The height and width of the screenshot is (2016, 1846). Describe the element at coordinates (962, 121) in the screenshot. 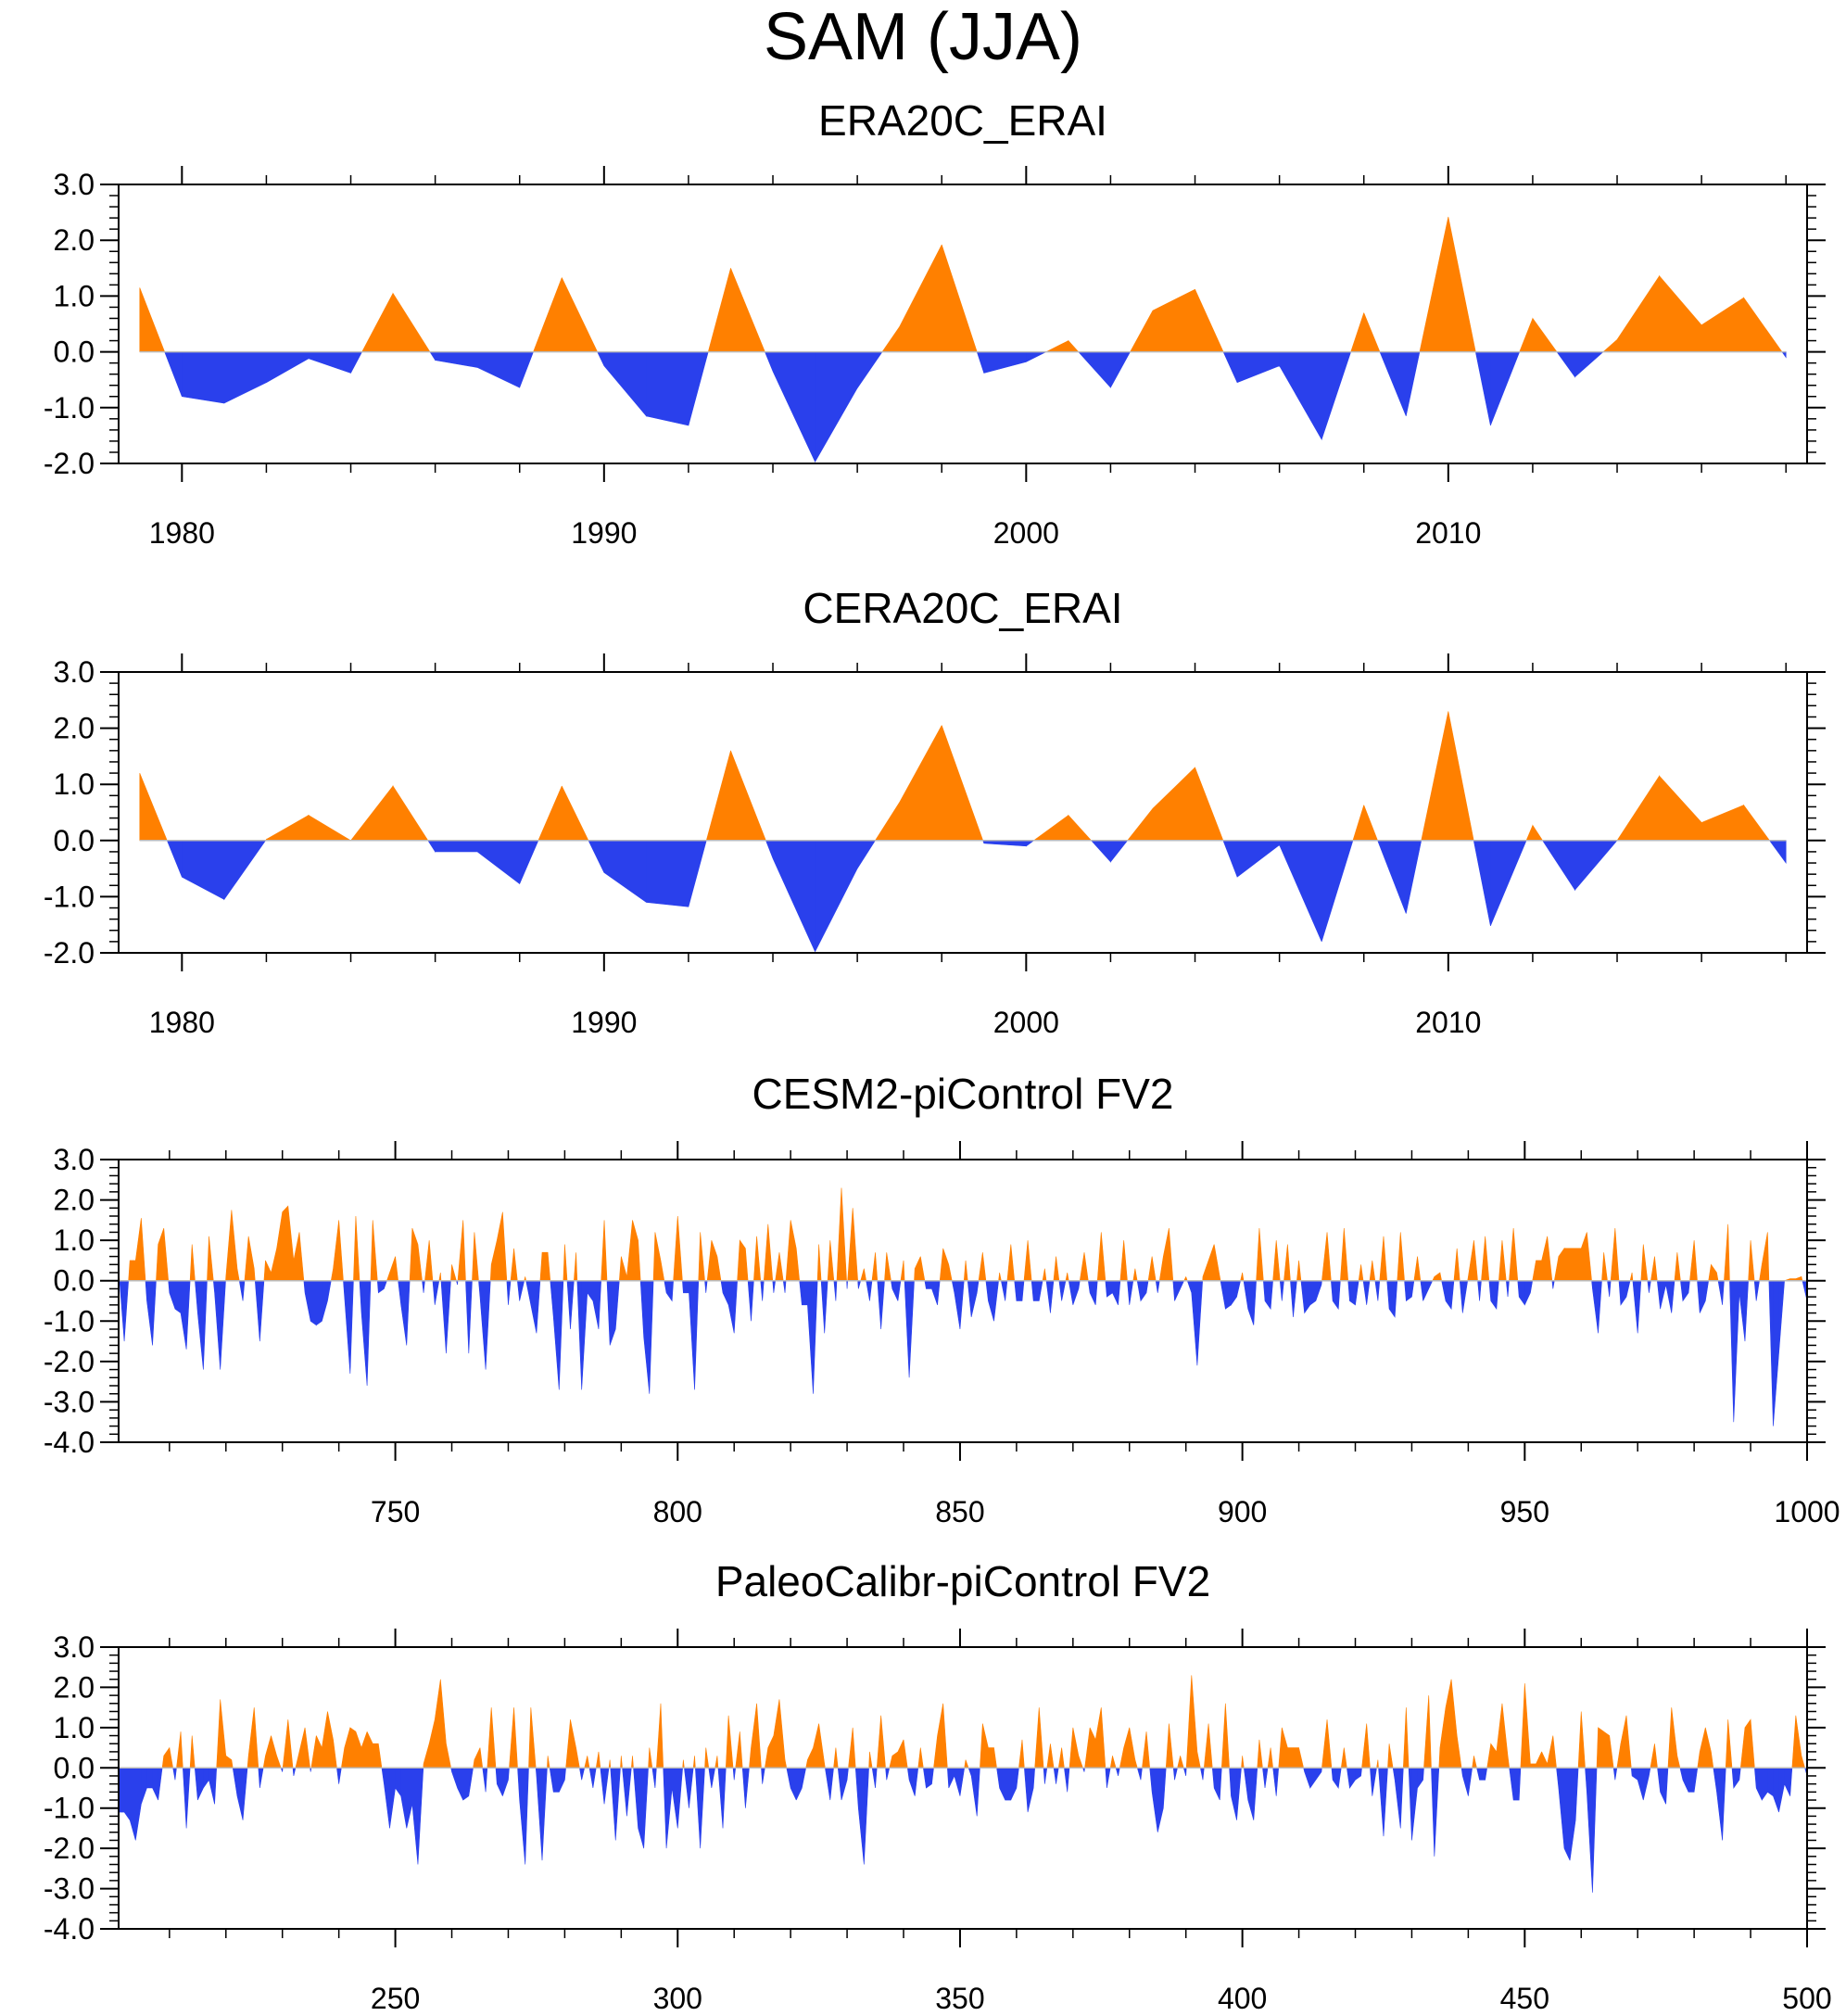

I see `panel-title: ERA20C_ERAI` at that location.